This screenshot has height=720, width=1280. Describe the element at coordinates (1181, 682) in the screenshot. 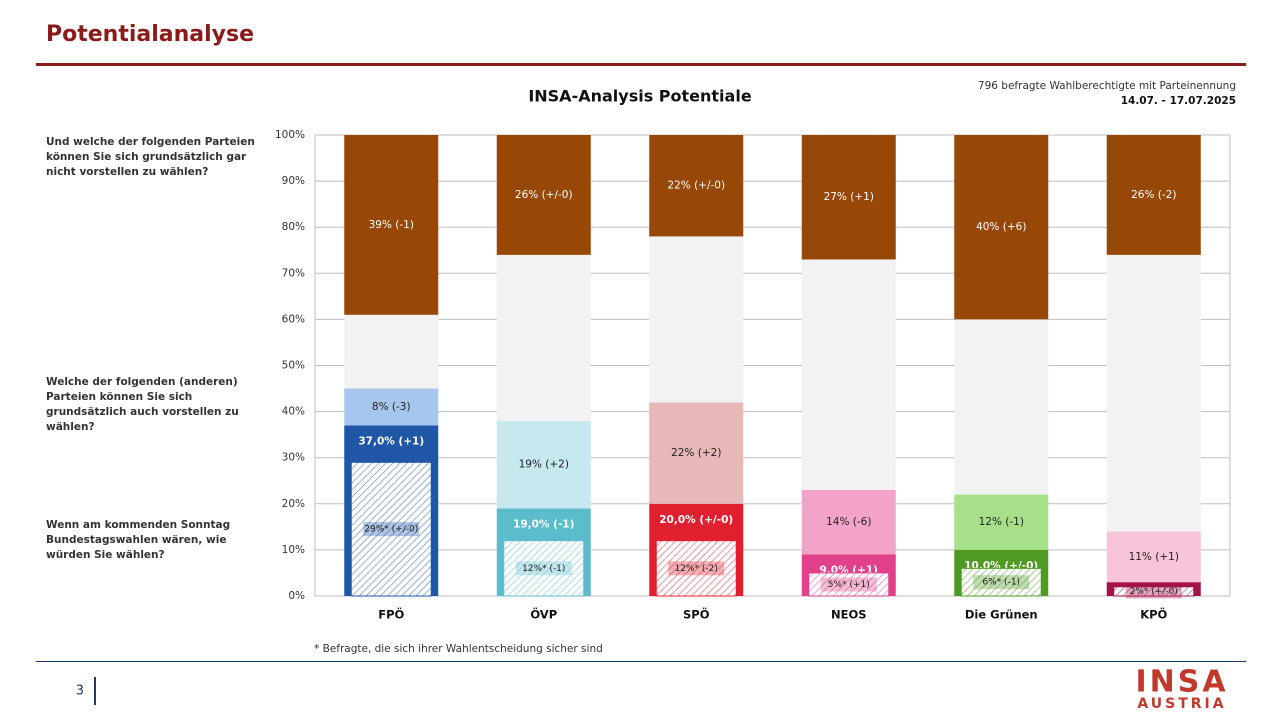

I see `logo-top: INSA` at that location.